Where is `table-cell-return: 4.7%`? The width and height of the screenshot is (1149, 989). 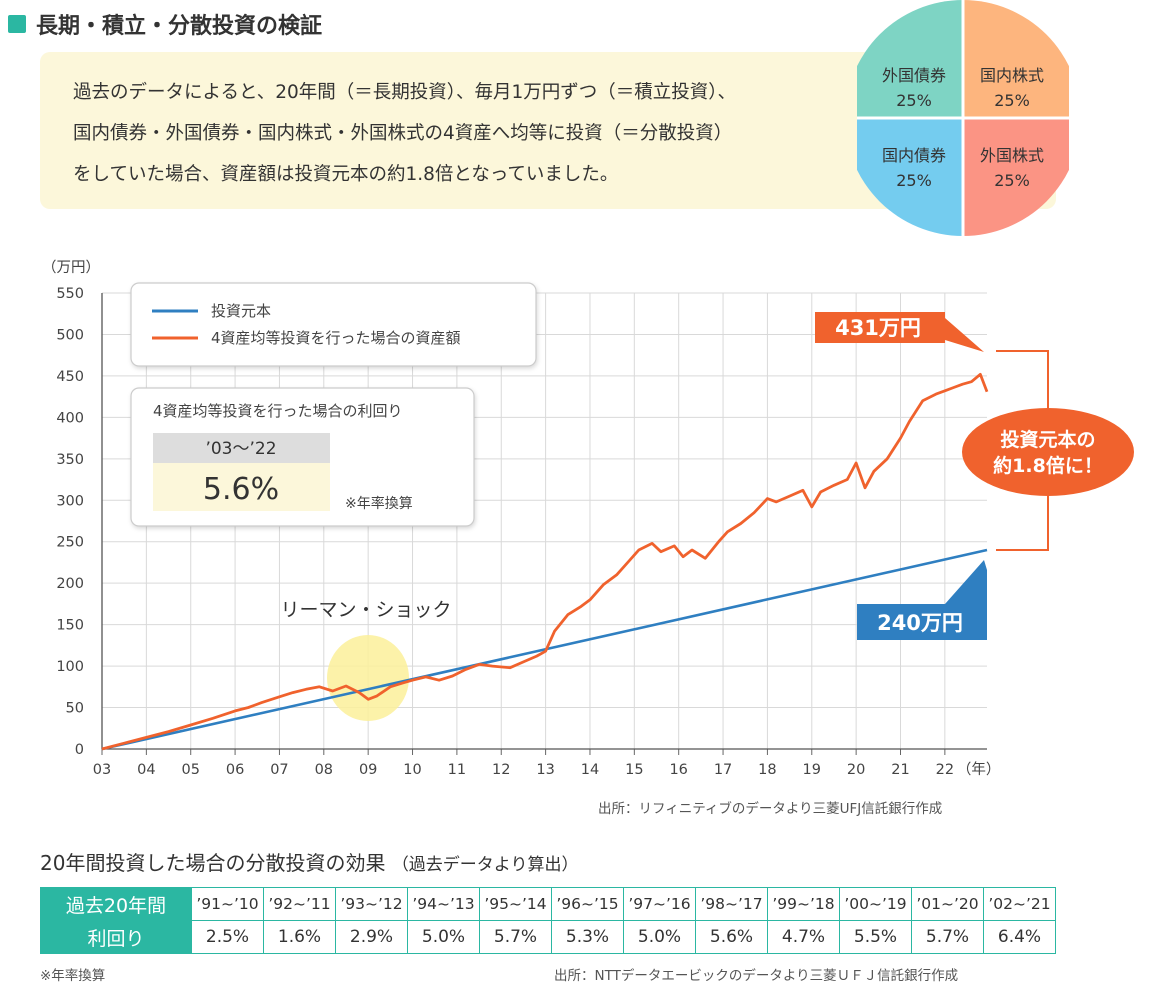 table-cell-return: 4.7% is located at coordinates (803, 937).